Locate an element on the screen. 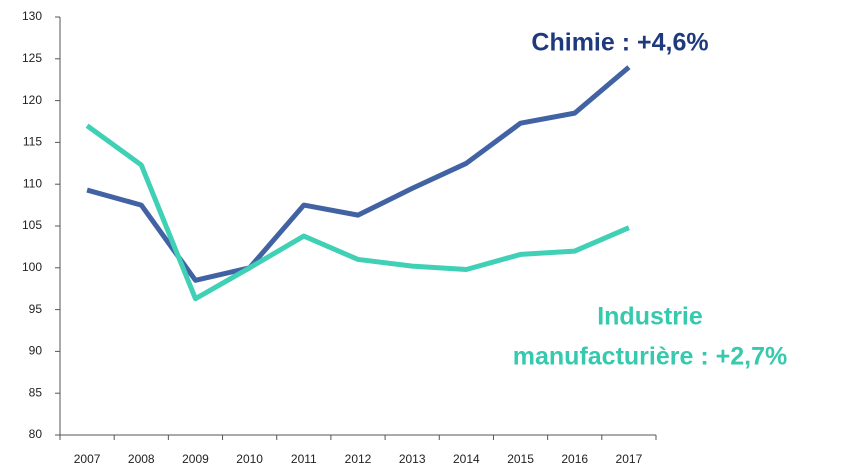  y-tick-label: 95 is located at coordinates (36, 309).